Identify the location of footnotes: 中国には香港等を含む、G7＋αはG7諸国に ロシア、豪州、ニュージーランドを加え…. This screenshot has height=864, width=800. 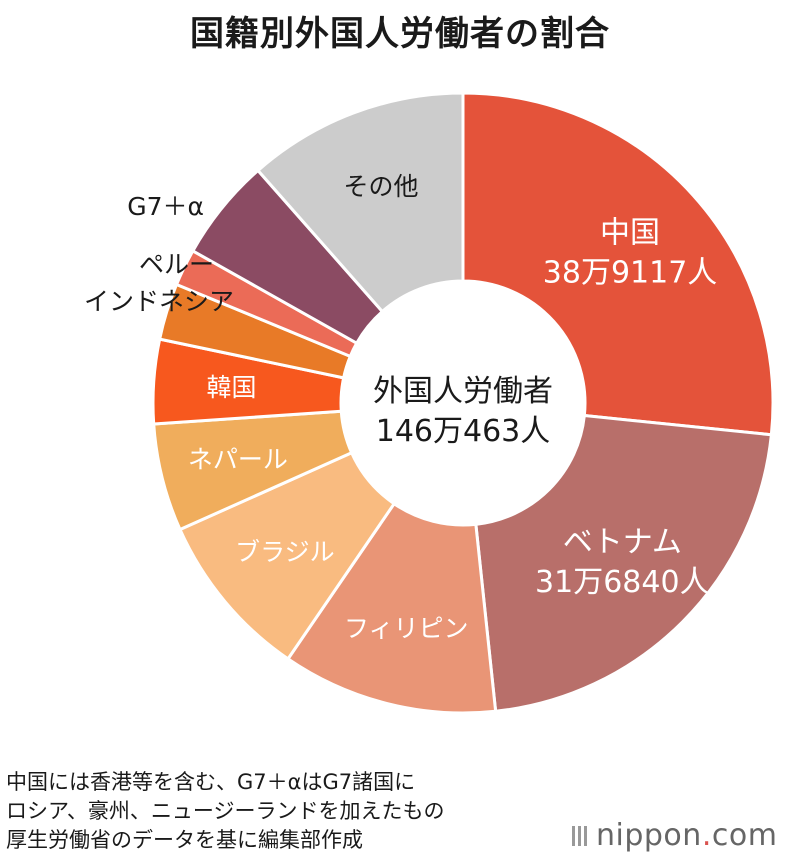
(225, 811).